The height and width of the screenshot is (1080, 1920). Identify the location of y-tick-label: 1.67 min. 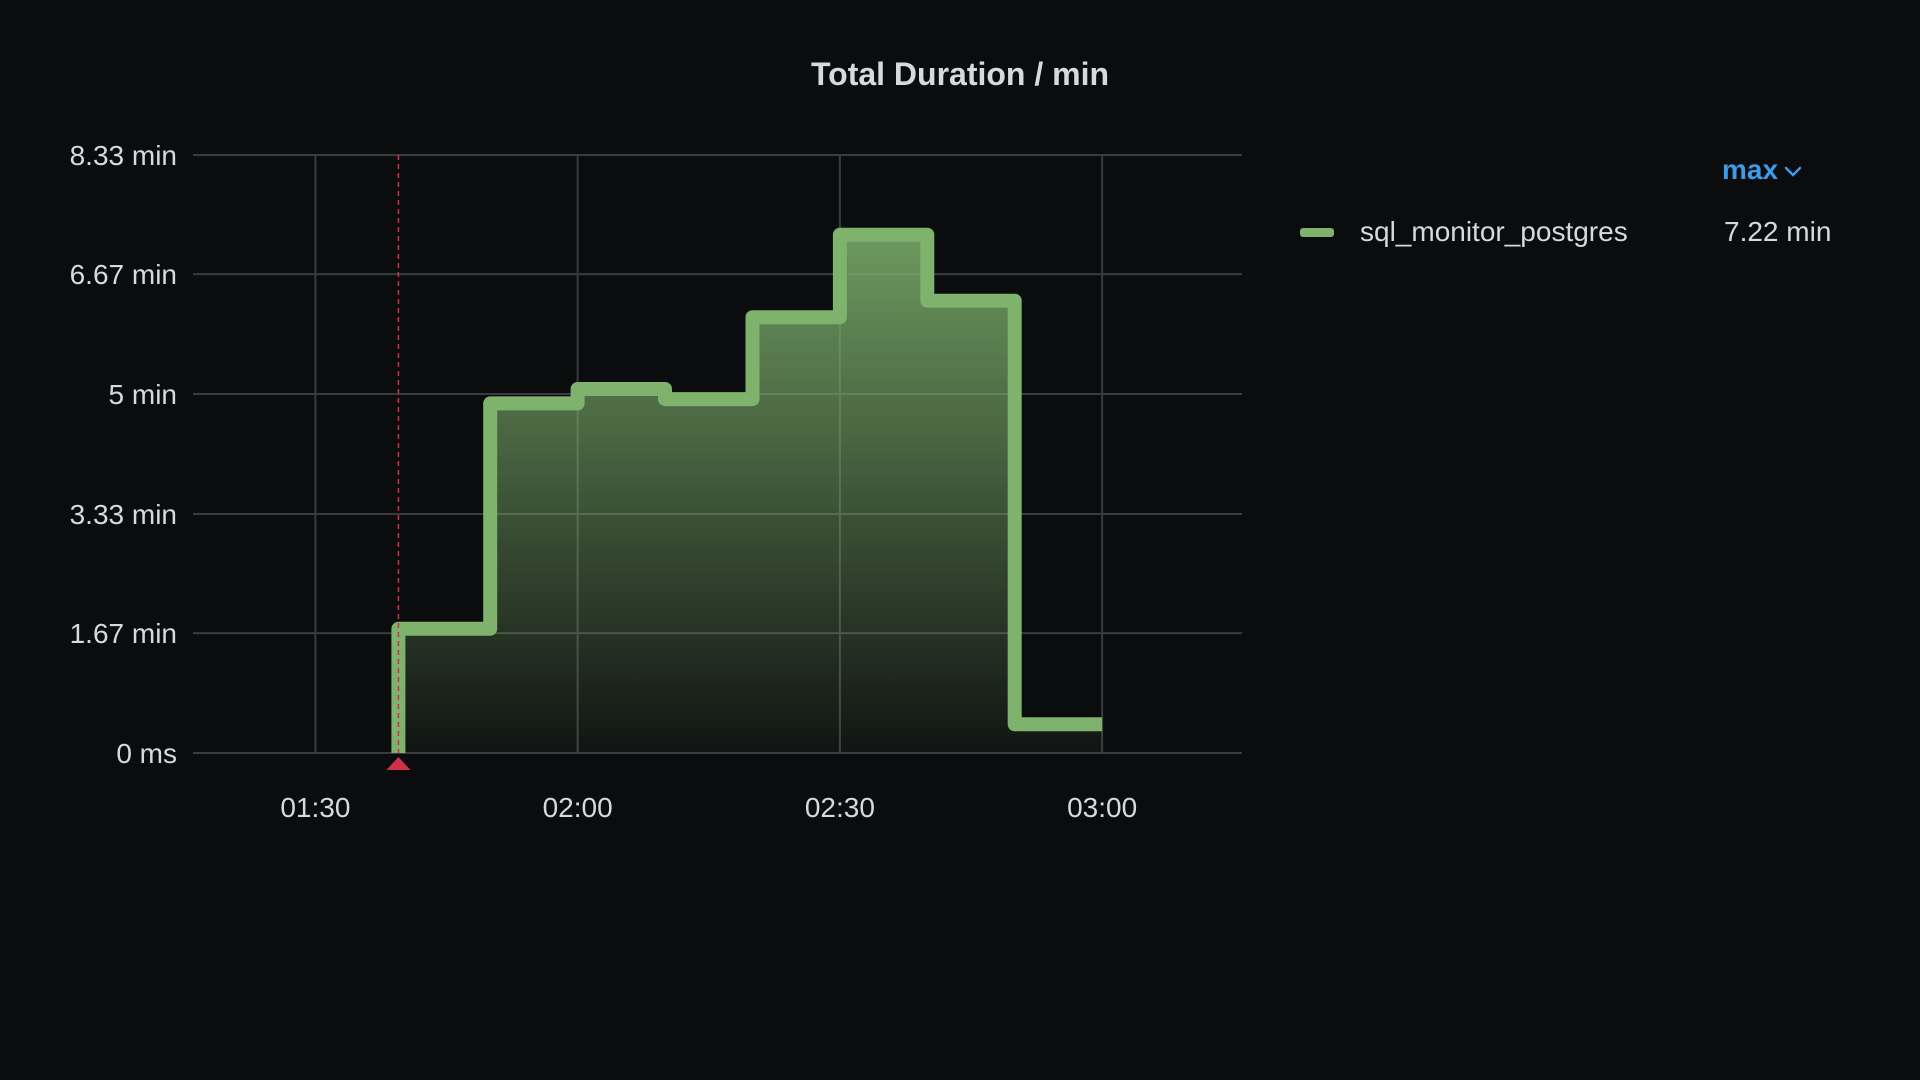
(123, 633).